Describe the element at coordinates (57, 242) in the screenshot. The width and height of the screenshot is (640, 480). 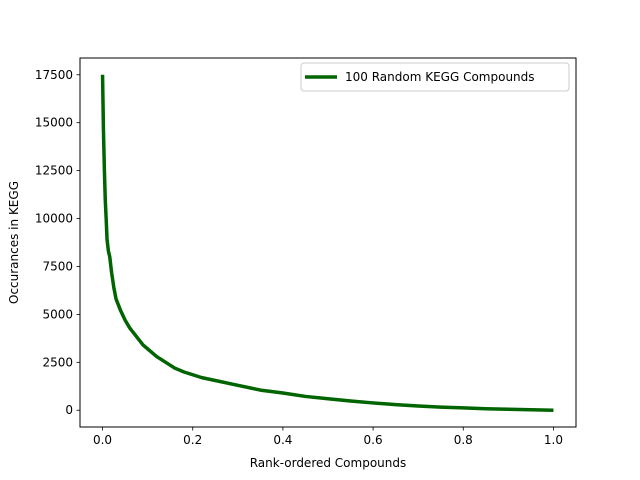
I see `y-axis-ticks: 0 2500 5000 7500 10000 12500 15000 17500` at that location.